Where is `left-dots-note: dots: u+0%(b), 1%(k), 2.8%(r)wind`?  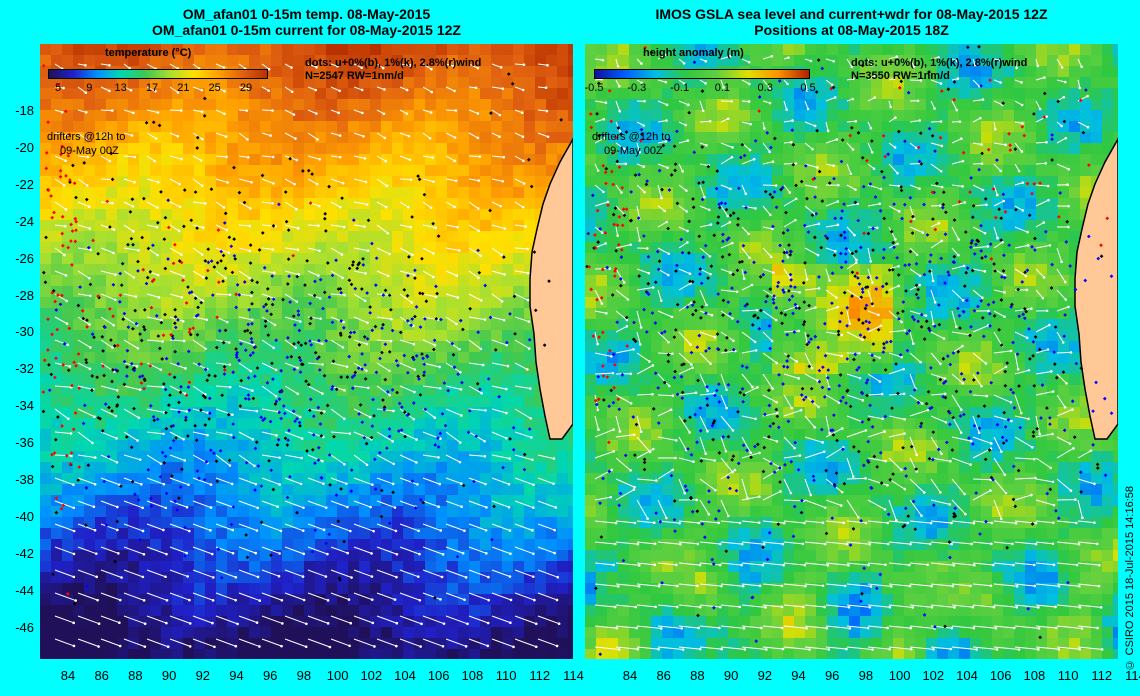
left-dots-note: dots: u+0%(b), 1%(k), 2.8%(r)wind is located at coordinates (393, 63).